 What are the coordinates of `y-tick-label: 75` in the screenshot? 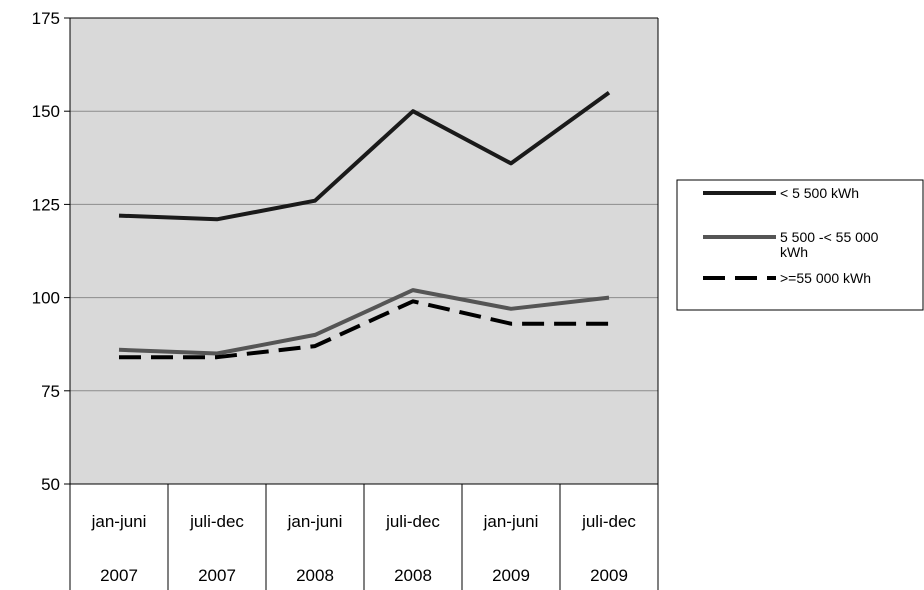 It's located at (50, 391).